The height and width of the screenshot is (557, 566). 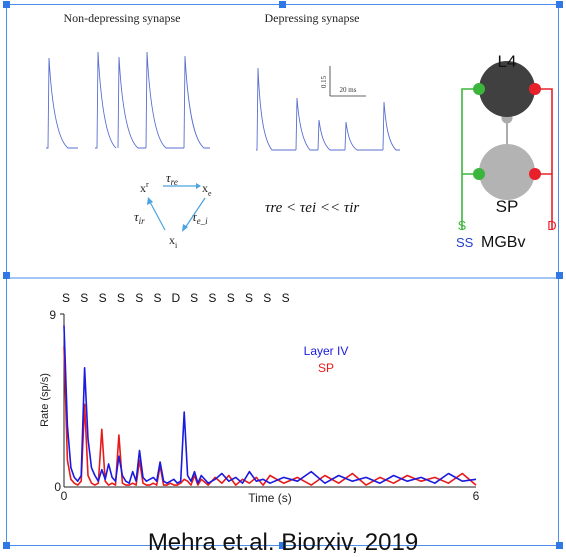 What do you see at coordinates (64, 496) in the screenshot?
I see `xtick-left: 0` at bounding box center [64, 496].